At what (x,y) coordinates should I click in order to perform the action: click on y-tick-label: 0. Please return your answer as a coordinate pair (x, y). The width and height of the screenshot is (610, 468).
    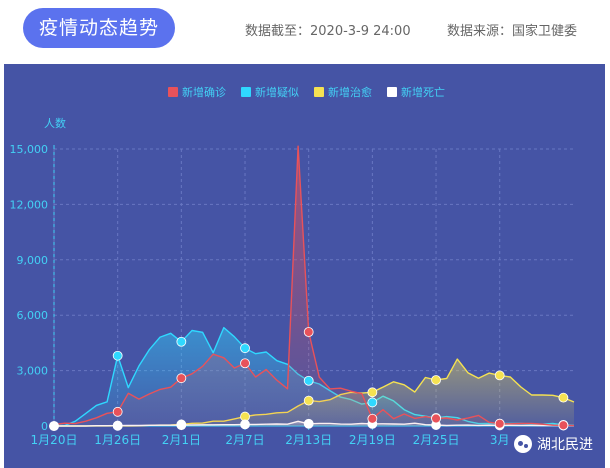
    Looking at the image, I should click on (44, 426).